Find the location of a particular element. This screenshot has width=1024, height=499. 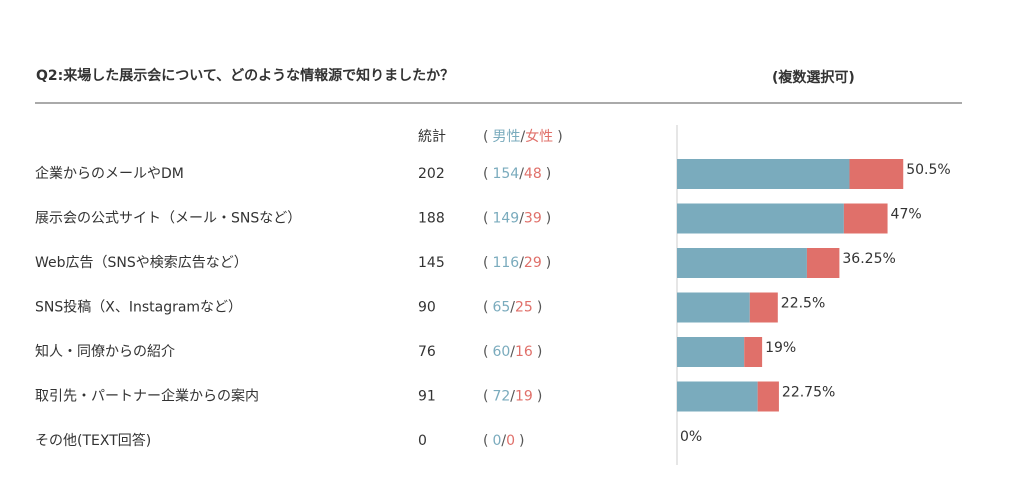

category-label: 知人・同僚からの紹介 is located at coordinates (105, 351).